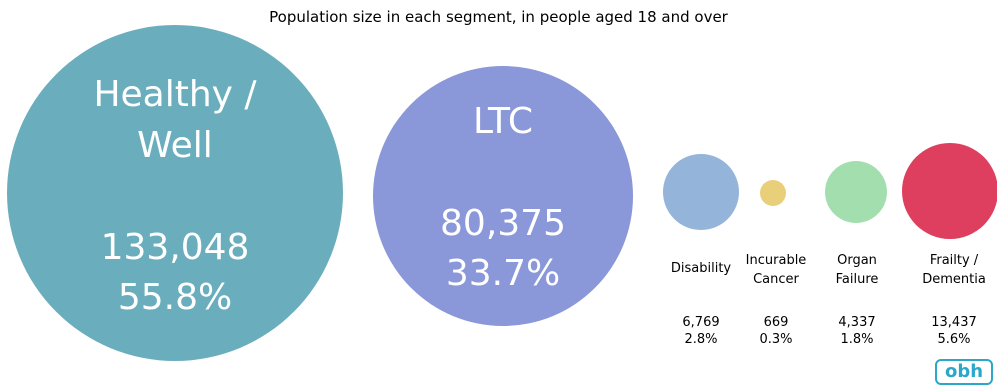 This screenshot has height=387, width=997. I want to click on bubble-label-percent-3: 0.3%, so click(775, 339).